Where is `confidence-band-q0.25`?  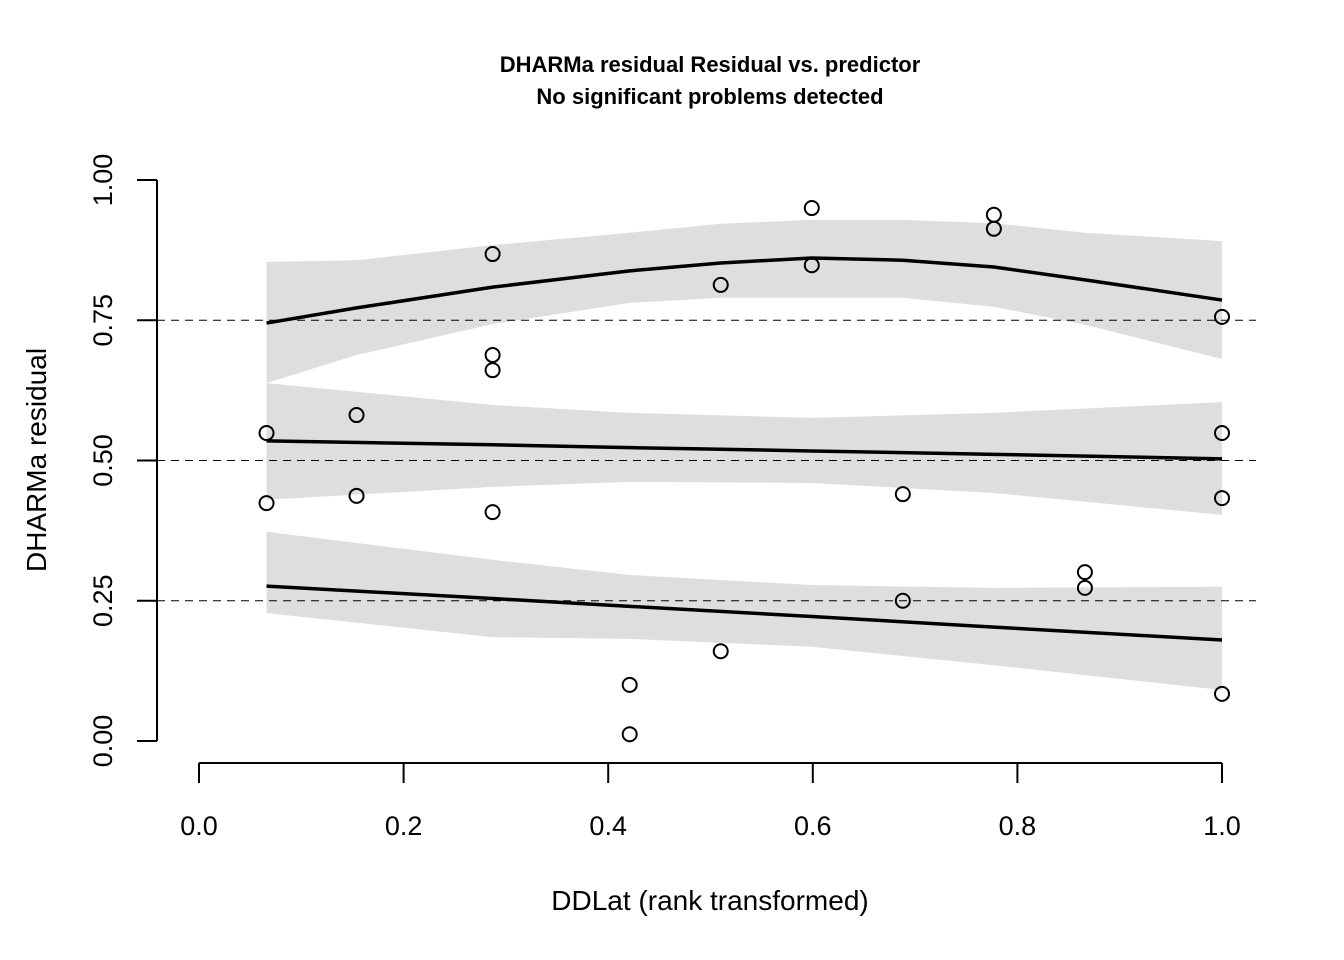
confidence-band-q0.25 is located at coordinates (744, 610).